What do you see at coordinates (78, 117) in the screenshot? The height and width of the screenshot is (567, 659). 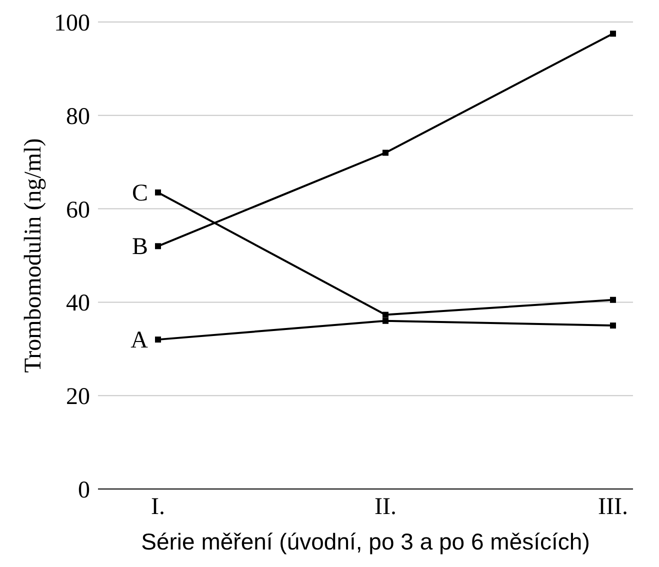 I see `y-tick-label: 80` at bounding box center [78, 117].